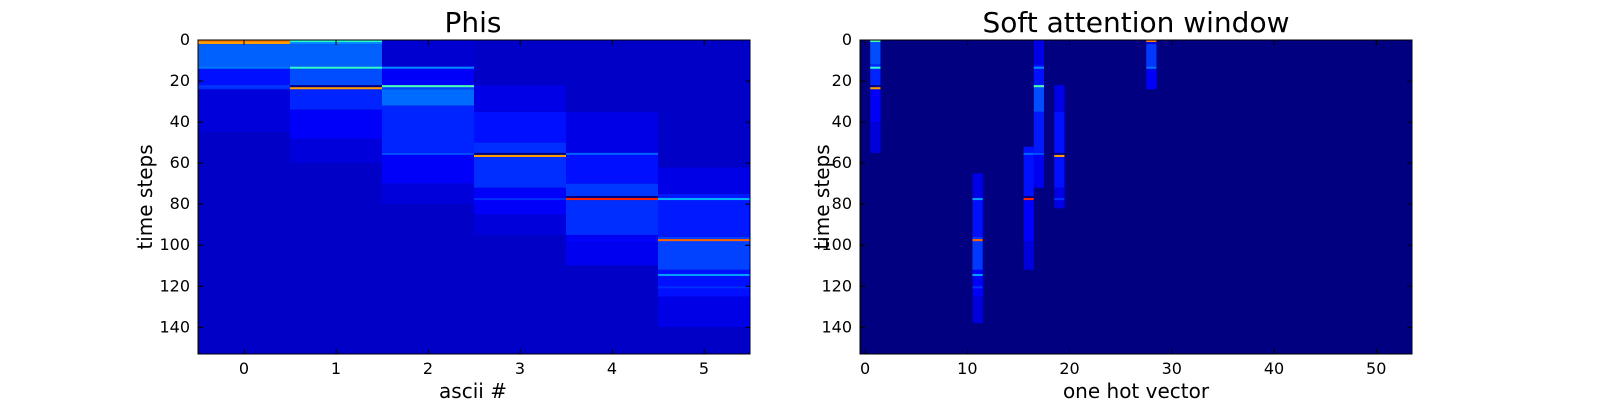  Describe the element at coordinates (180, 162) in the screenshot. I see `y-tick-label: 60` at that location.